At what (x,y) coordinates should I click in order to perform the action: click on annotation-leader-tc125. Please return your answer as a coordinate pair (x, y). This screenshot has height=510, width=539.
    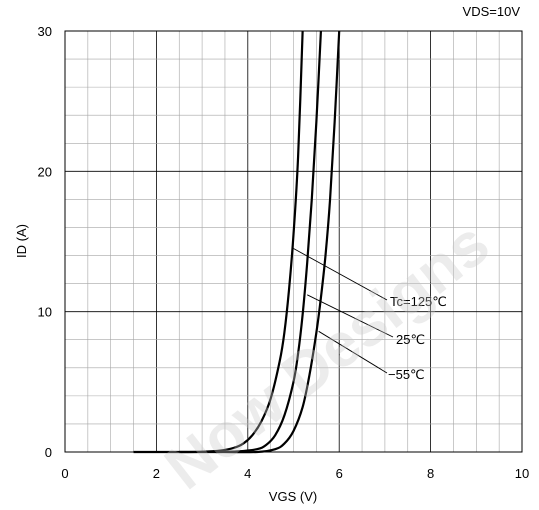
    Looking at the image, I should click on (340, 274).